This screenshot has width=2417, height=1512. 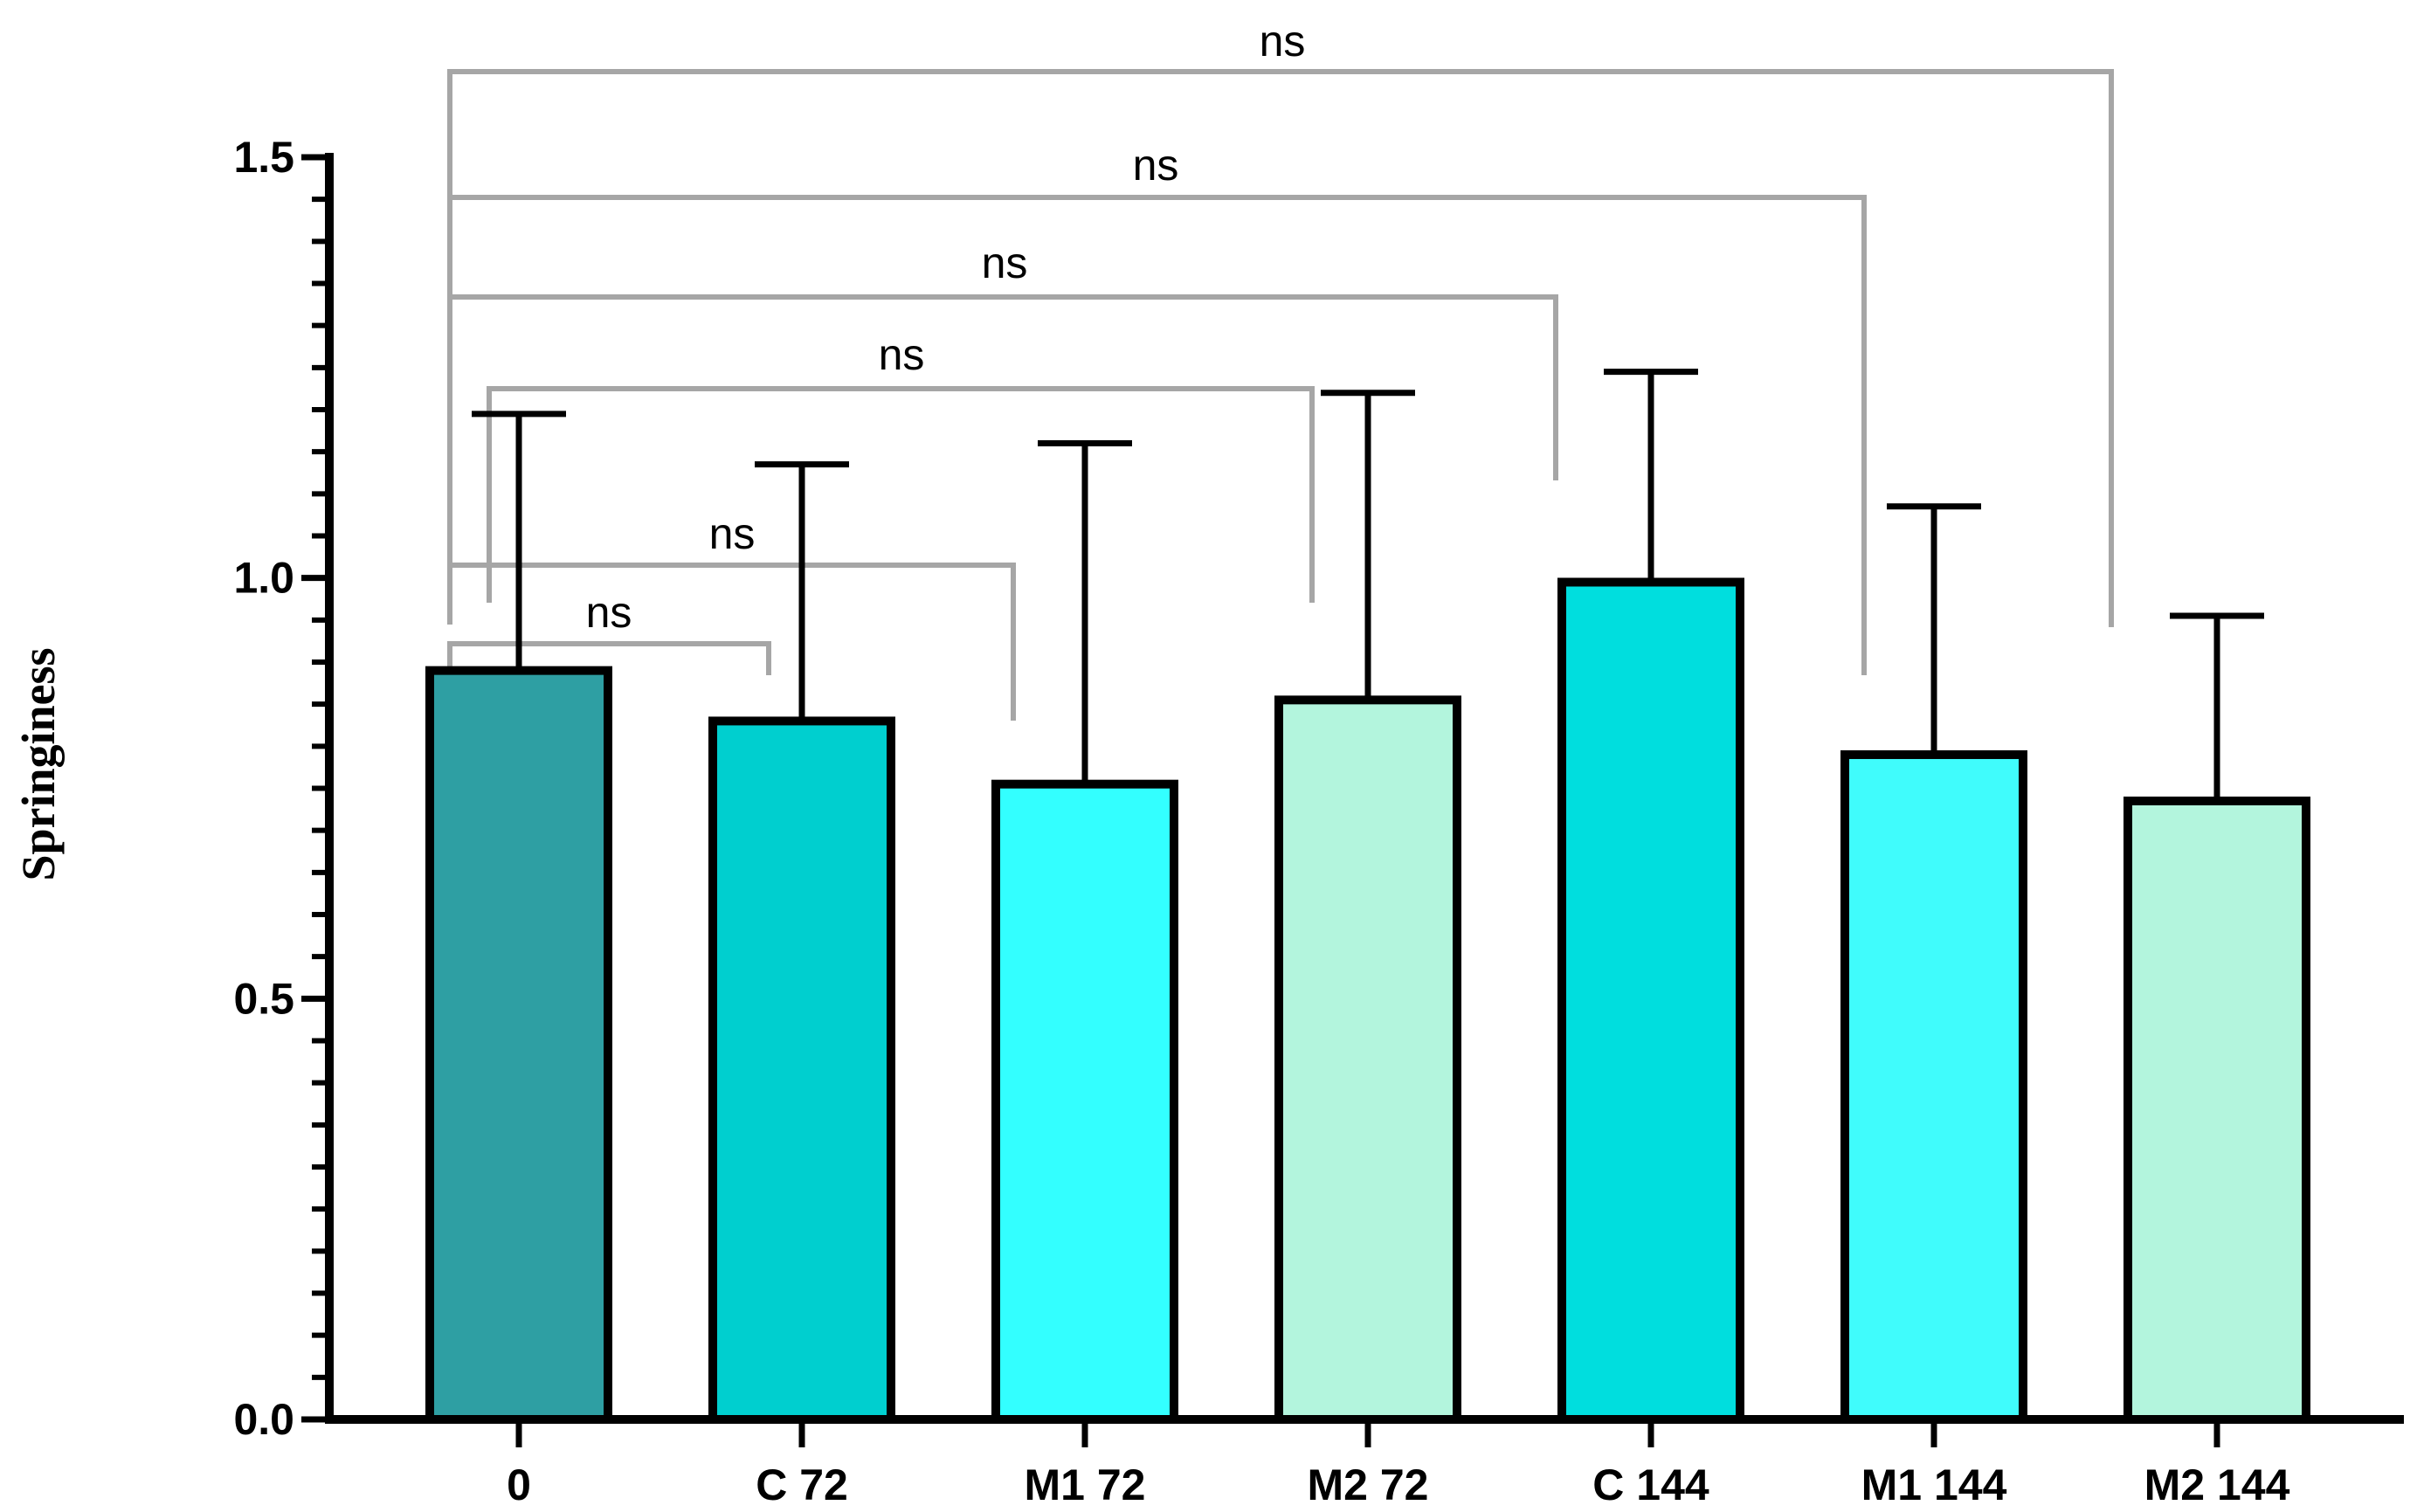 I want to click on x-tick-label: M1 72, so click(x=1085, y=1484).